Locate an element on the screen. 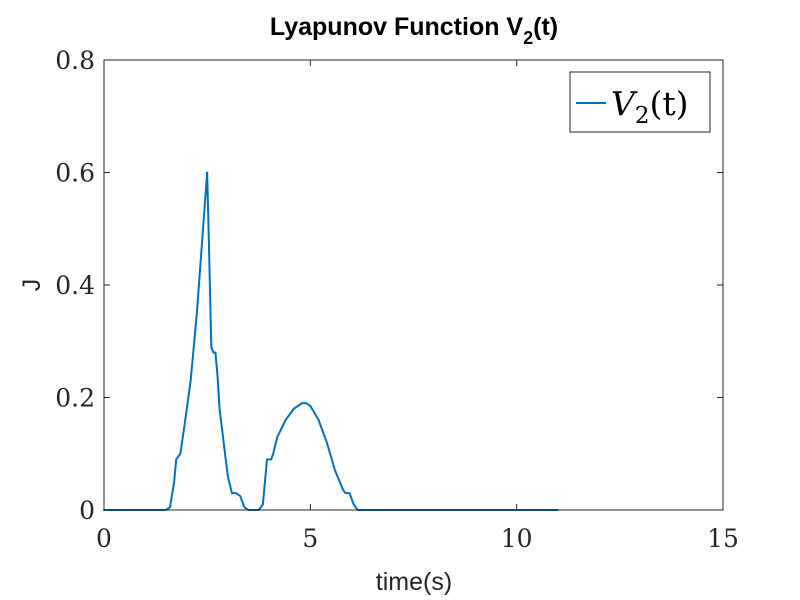 This screenshot has height=600, width=800. y-tick-label: 0.8 is located at coordinates (75, 60).